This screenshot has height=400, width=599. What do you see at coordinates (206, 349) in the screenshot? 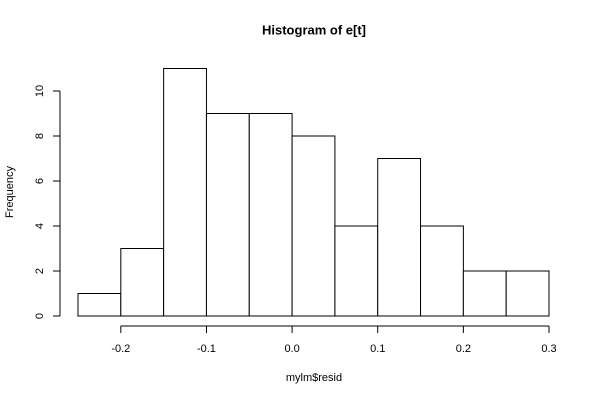
I see `x-tick-label: -0.1` at bounding box center [206, 349].